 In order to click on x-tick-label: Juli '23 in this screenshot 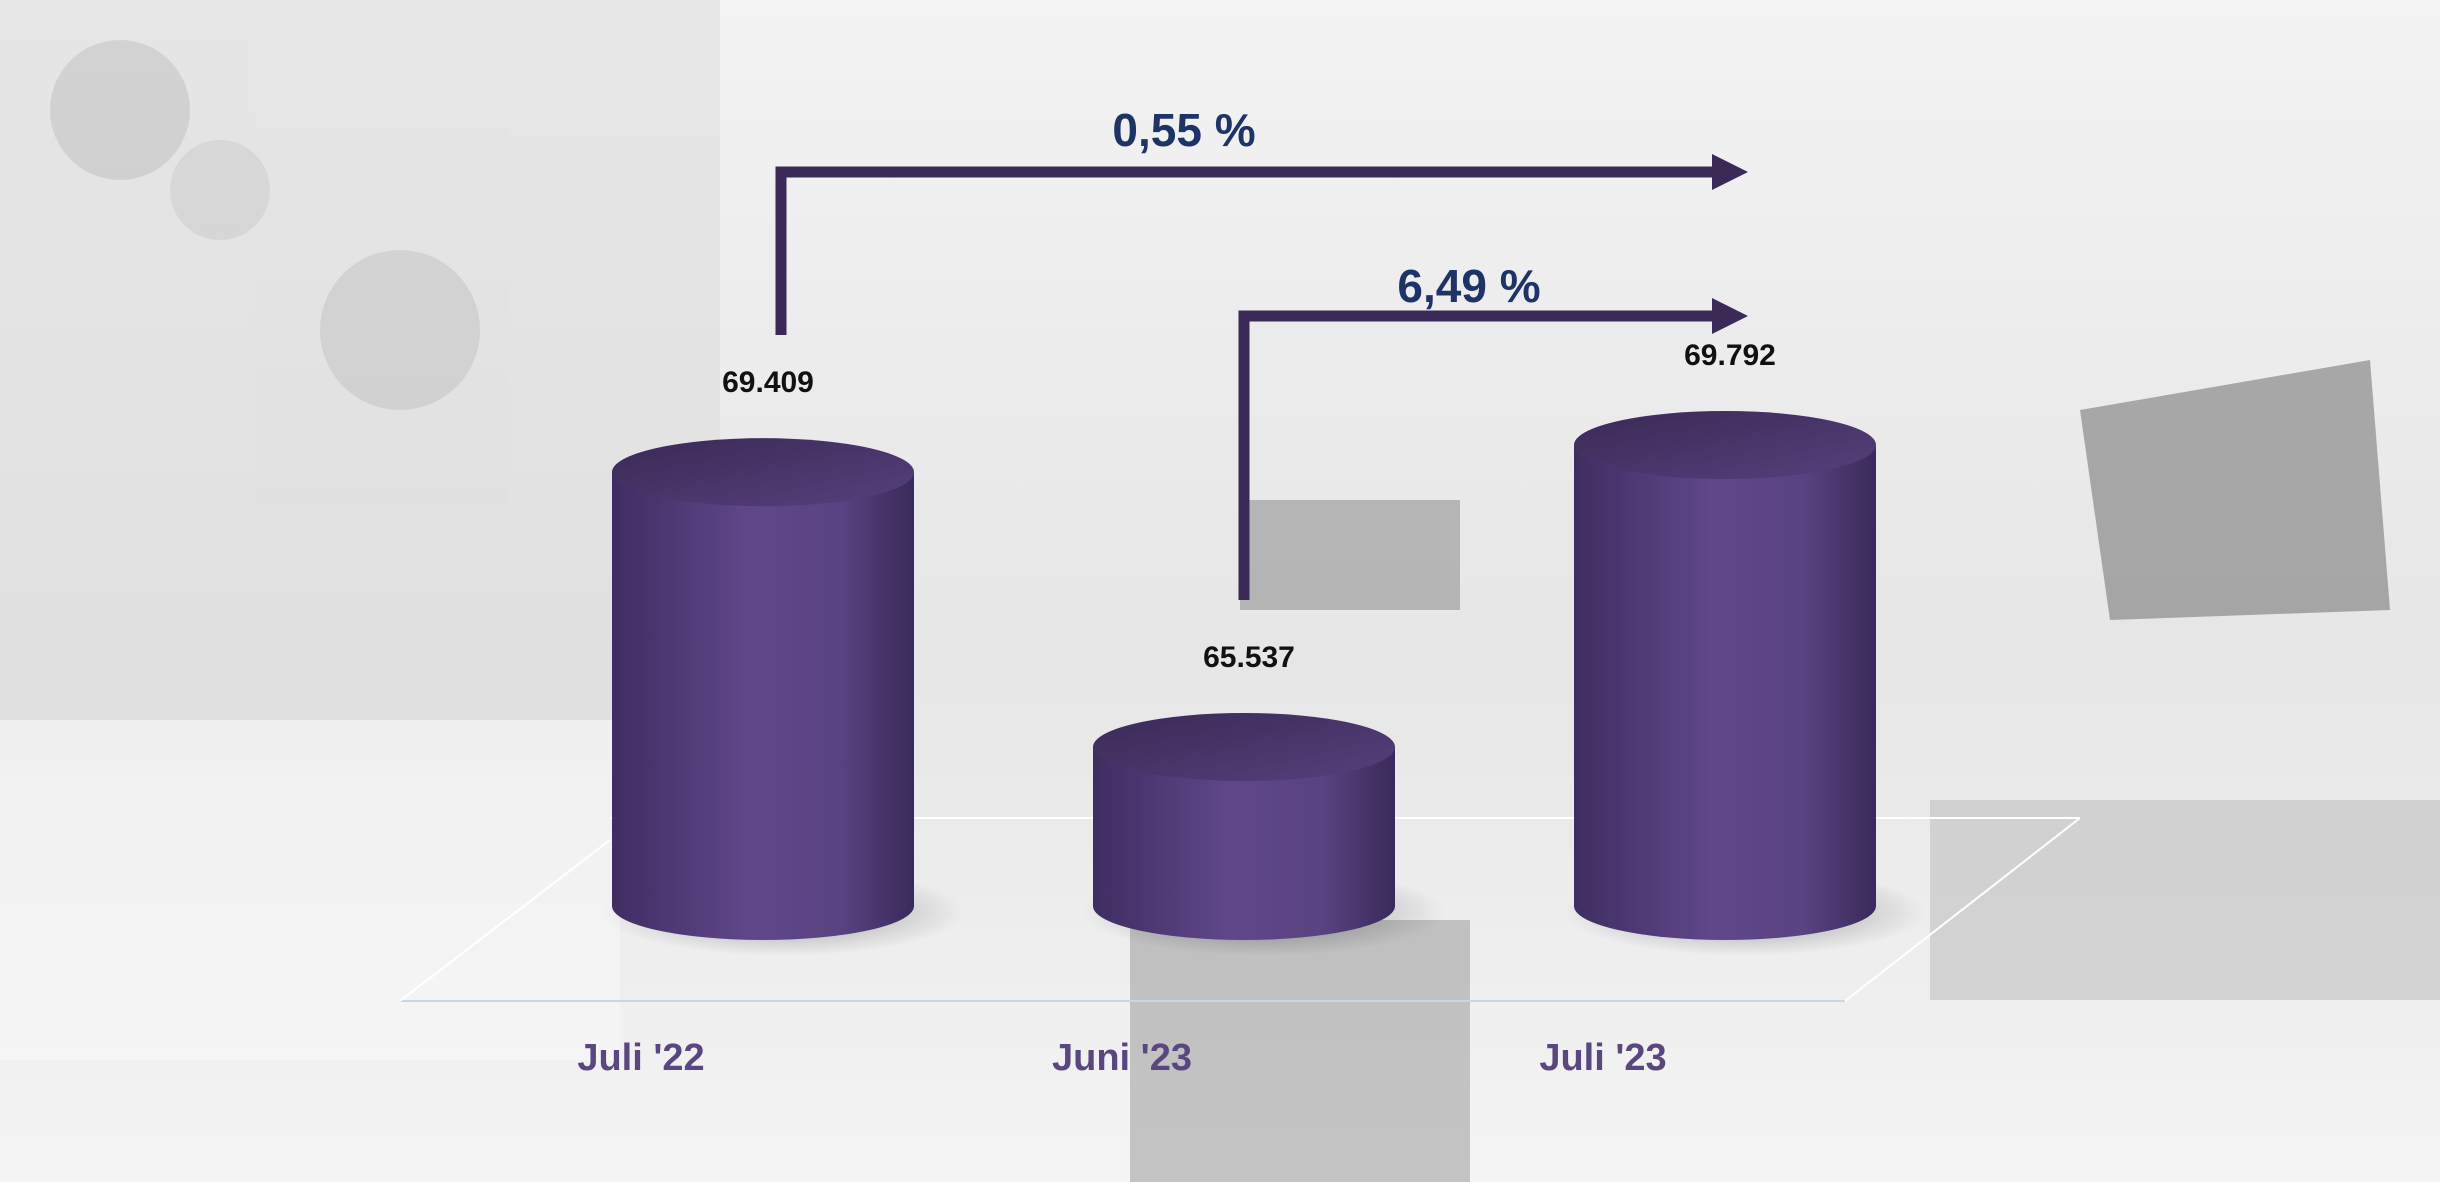, I will do `click(1602, 1058)`.